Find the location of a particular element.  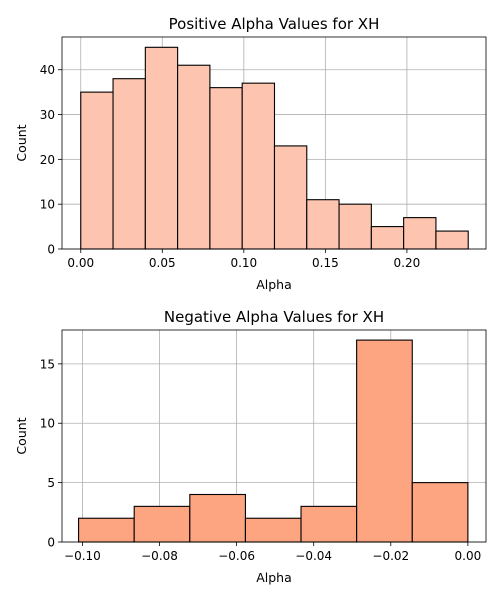

y-tick-label: 15 is located at coordinates (47, 364).